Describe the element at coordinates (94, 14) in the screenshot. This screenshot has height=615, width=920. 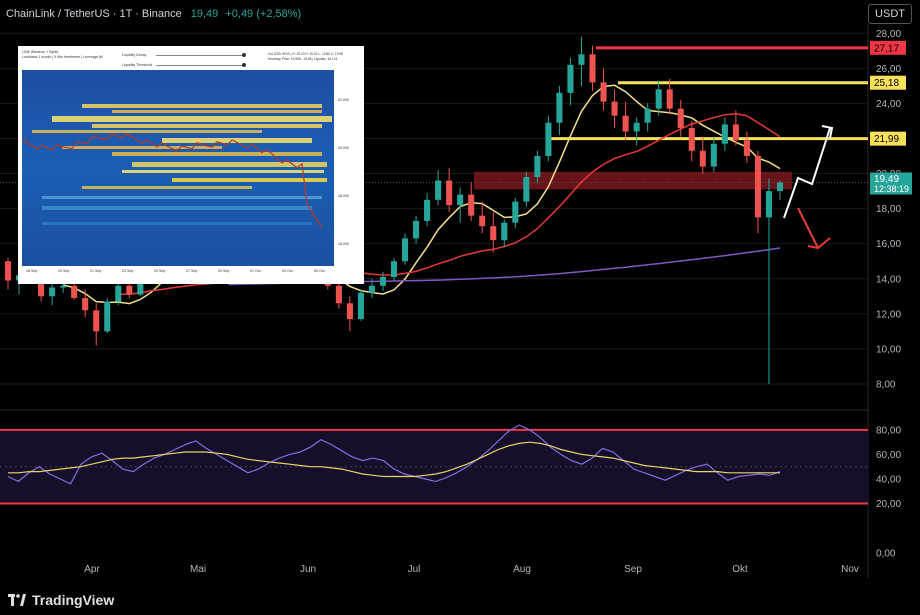
I see `symbol-title: ChainLink / TetherUS · 1T · Binance` at that location.